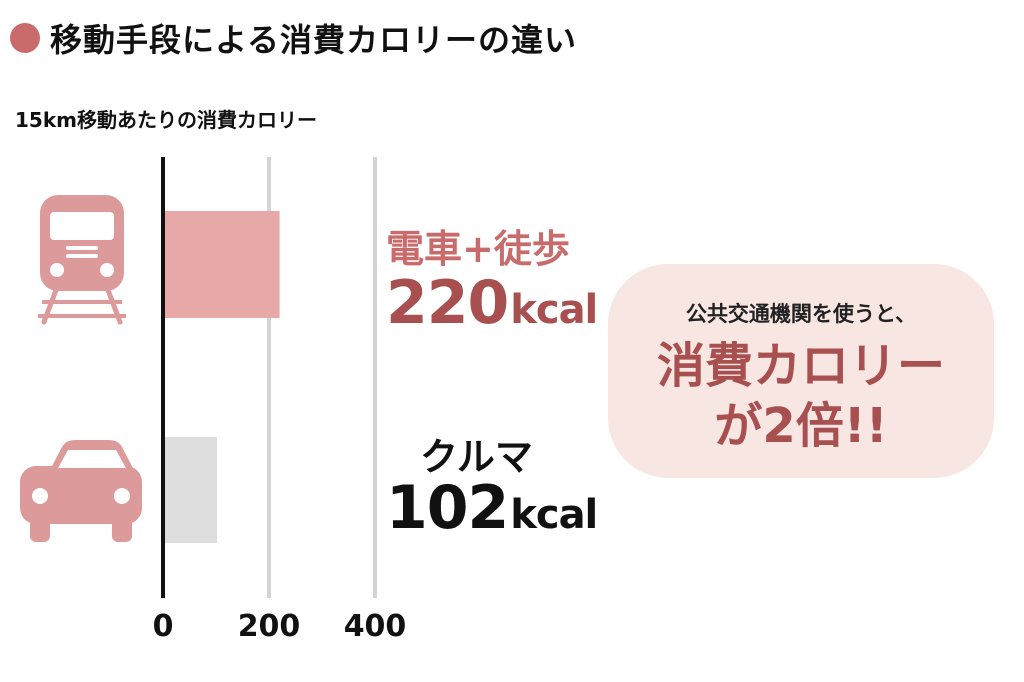 This screenshot has height=682, width=1024. I want to click on x-tick-label-0: 0, so click(163, 626).